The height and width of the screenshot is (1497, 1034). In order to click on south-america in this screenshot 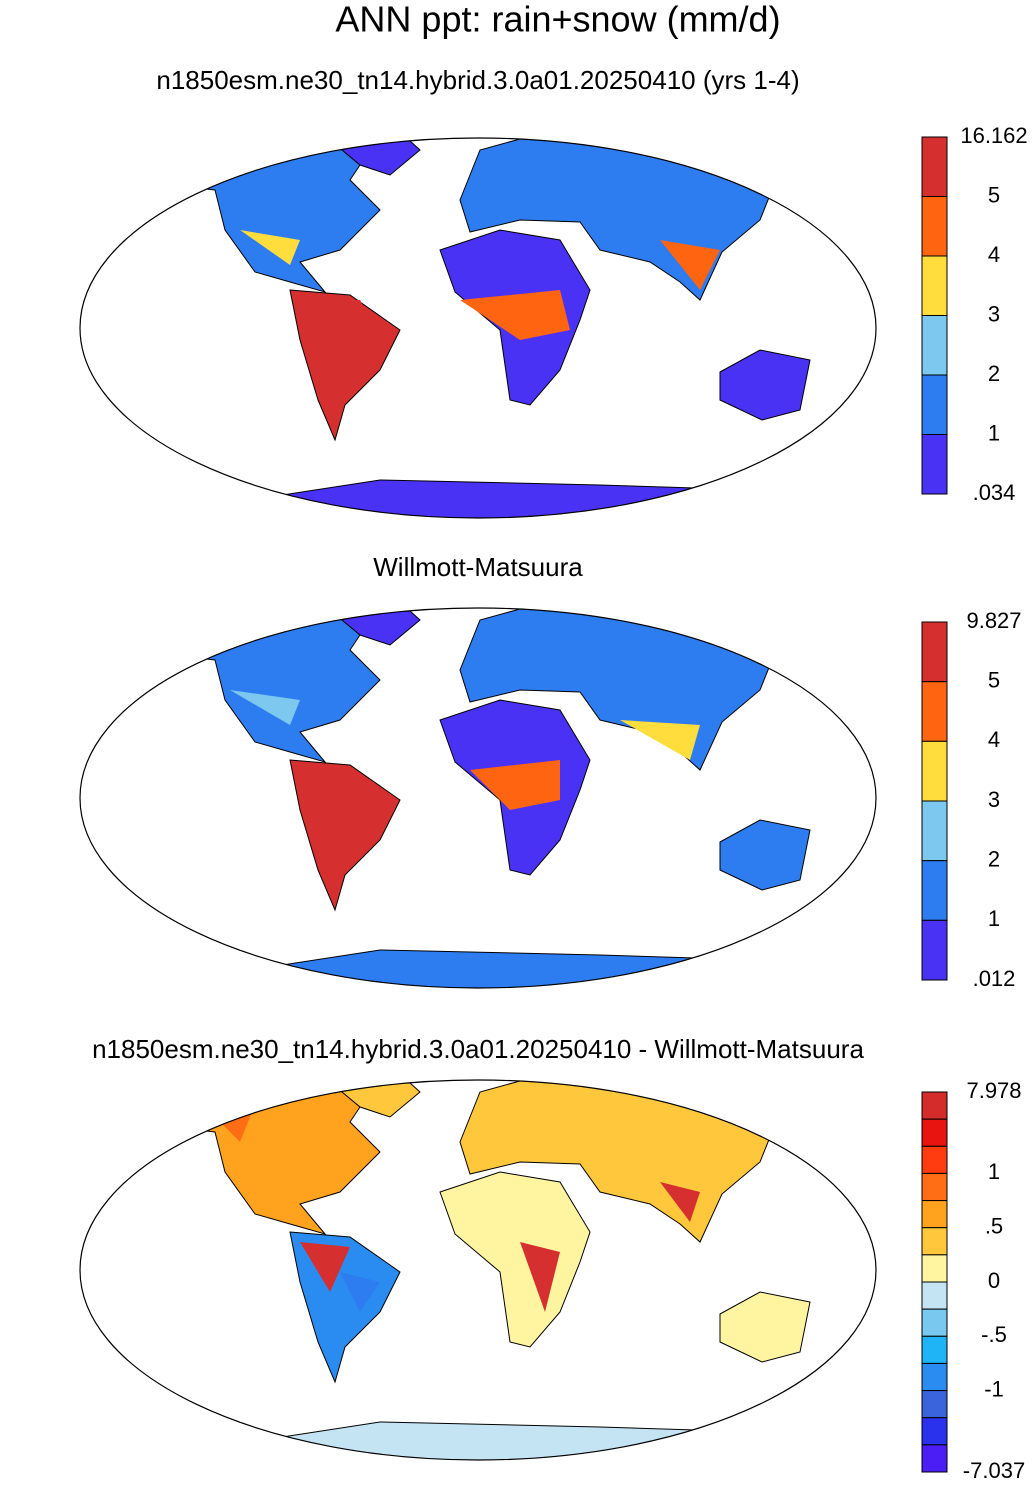, I will do `click(345, 835)`.